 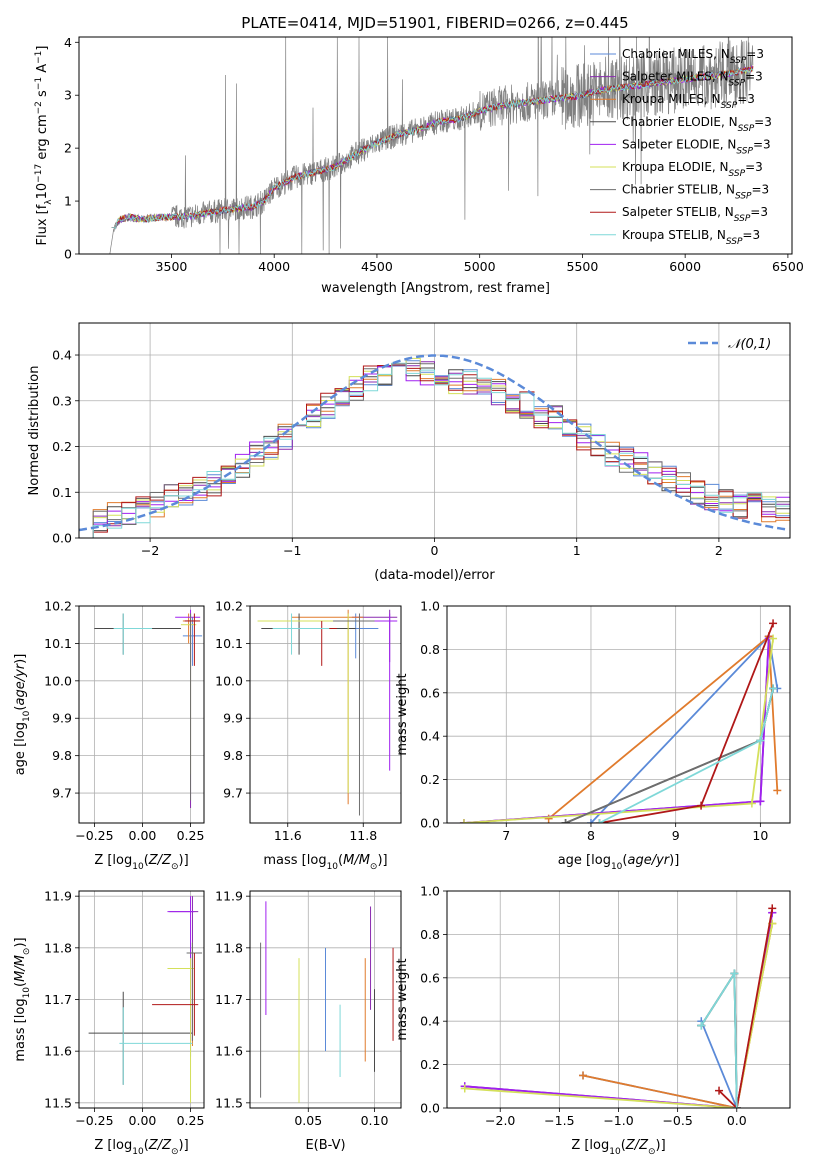 What do you see at coordinates (62, 538) in the screenshot?
I see `y-tick-label: 0.0` at bounding box center [62, 538].